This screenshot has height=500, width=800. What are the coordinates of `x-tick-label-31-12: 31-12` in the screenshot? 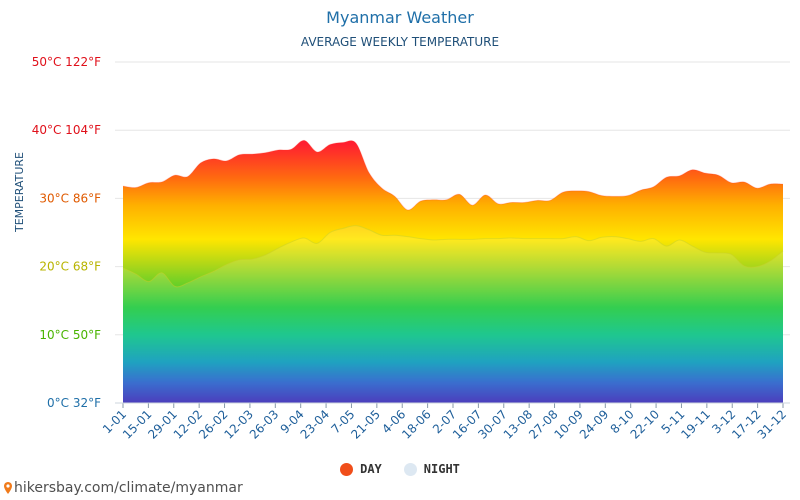 It's located at (772, 424).